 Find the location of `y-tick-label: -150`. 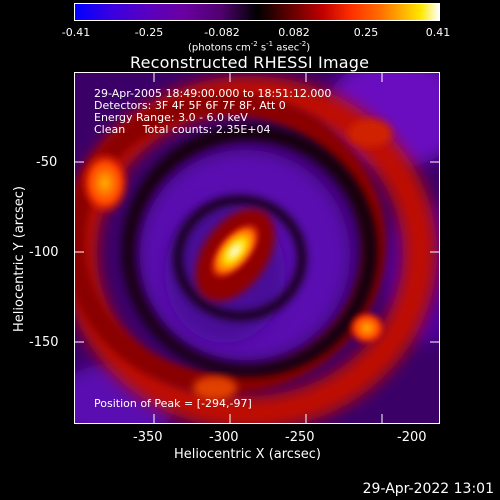

y-tick-label: -150 is located at coordinates (44, 342).